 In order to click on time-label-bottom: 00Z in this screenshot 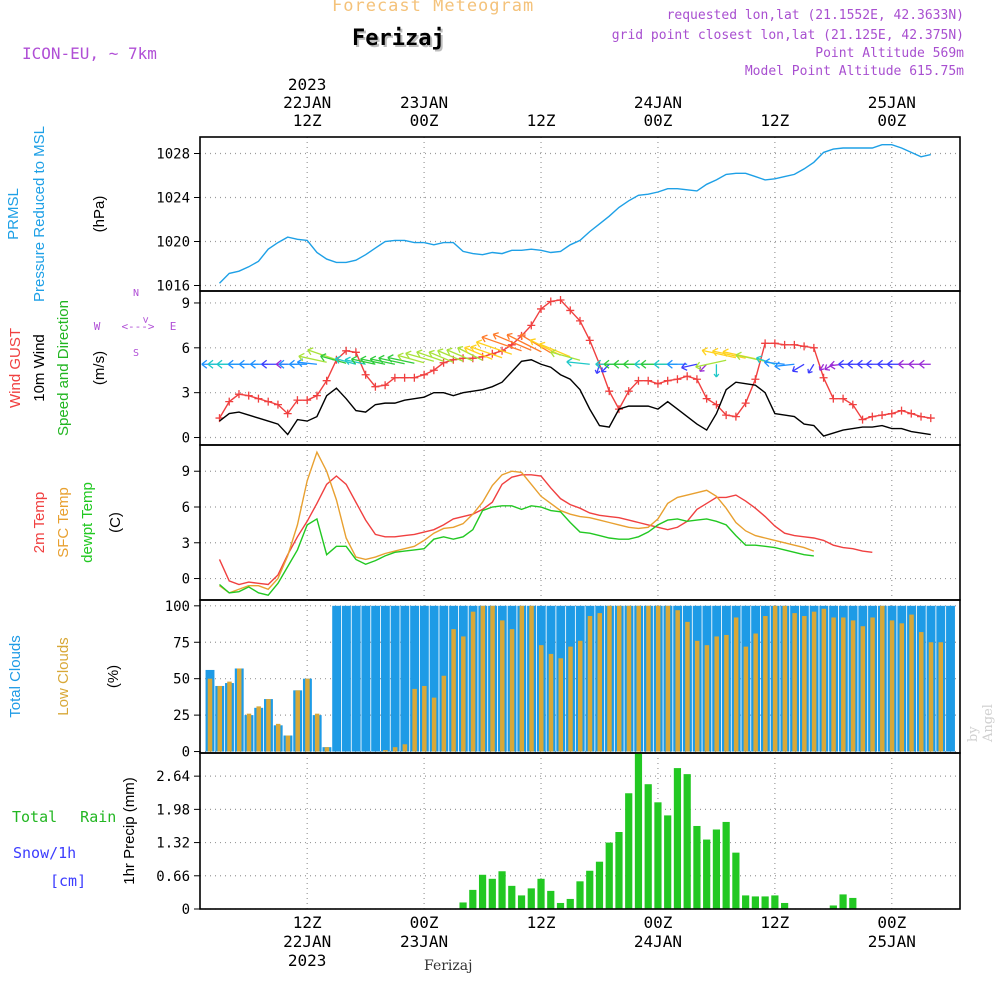, I will do `click(657, 922)`.